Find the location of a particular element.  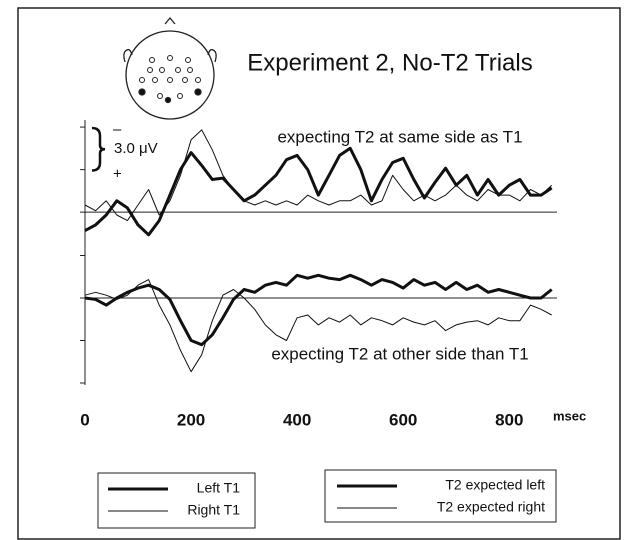

annotation: expecting T2 at other side than T1 is located at coordinates (399, 353).